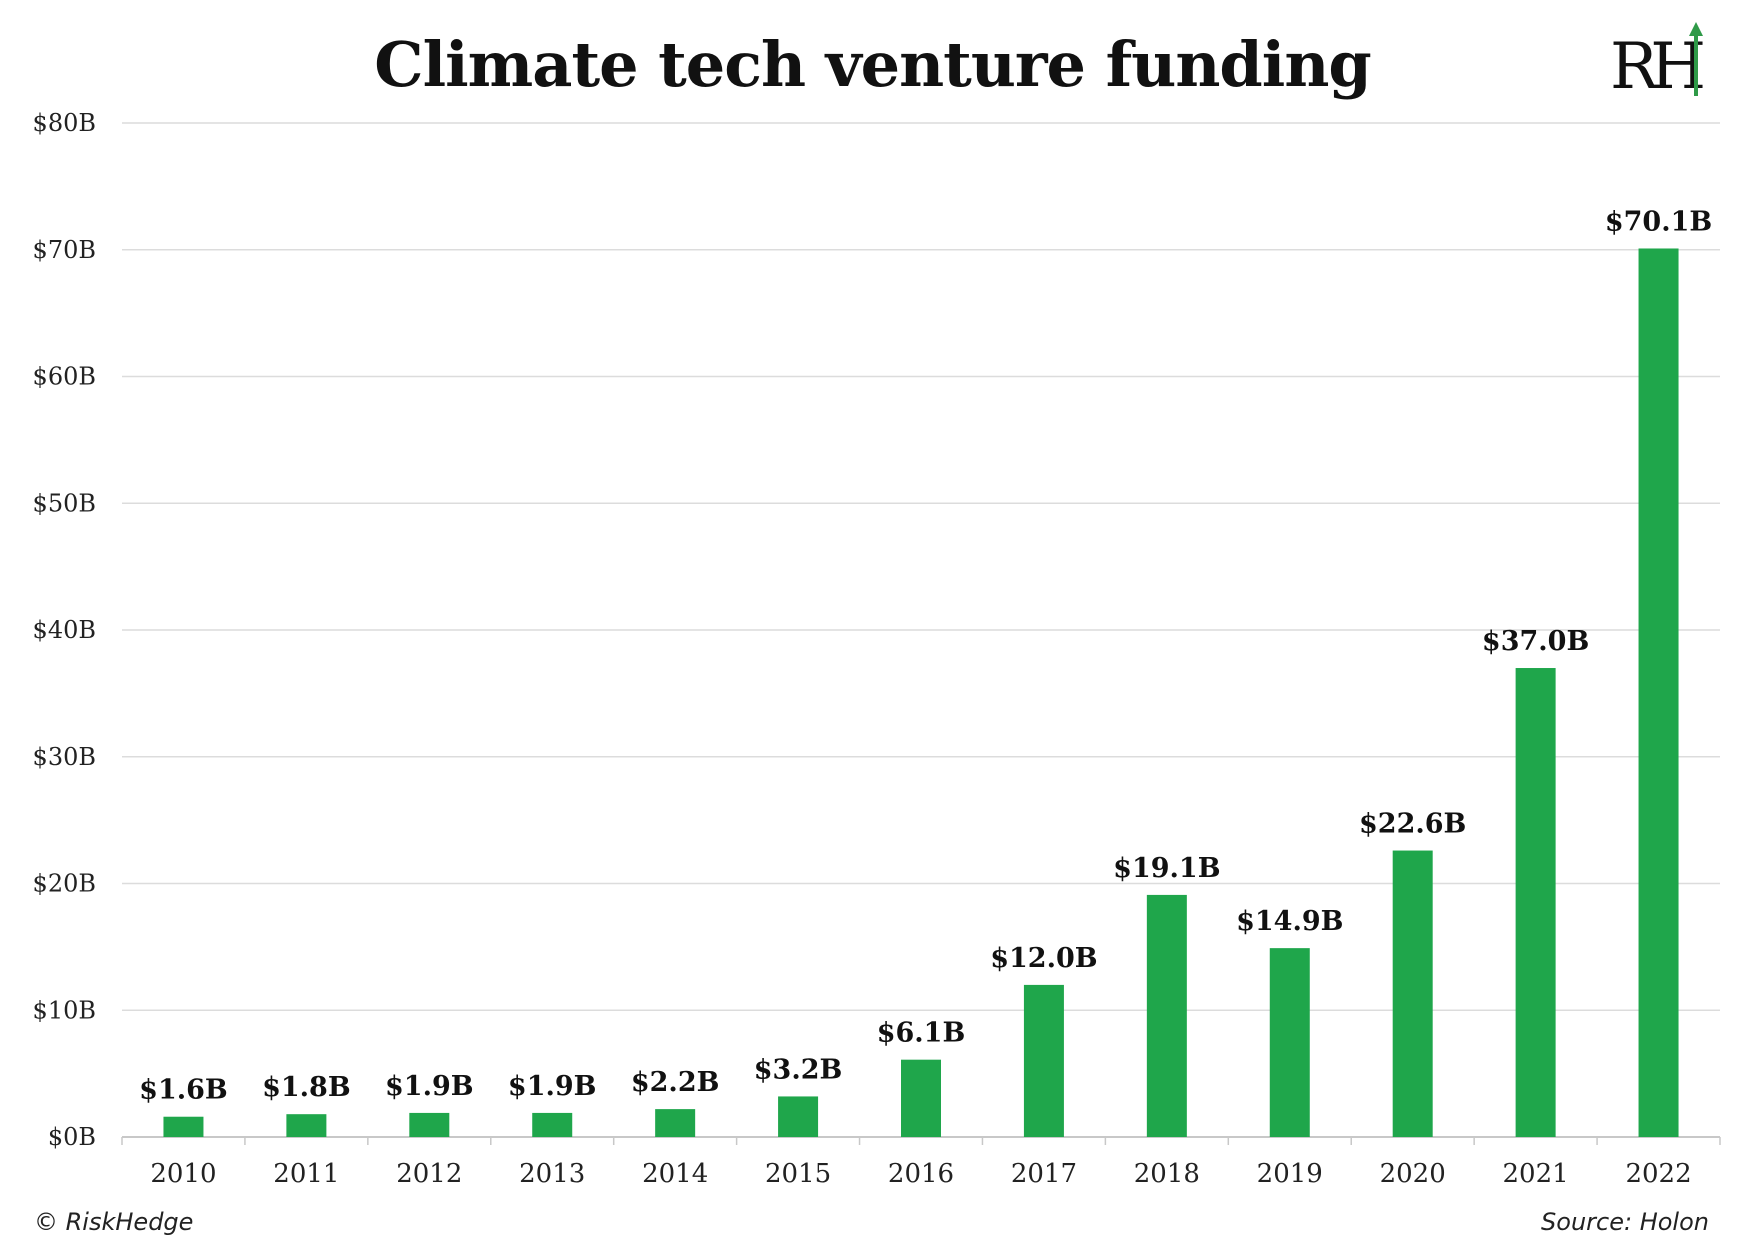  What do you see at coordinates (1166, 1015) in the screenshot?
I see `bar-2018` at bounding box center [1166, 1015].